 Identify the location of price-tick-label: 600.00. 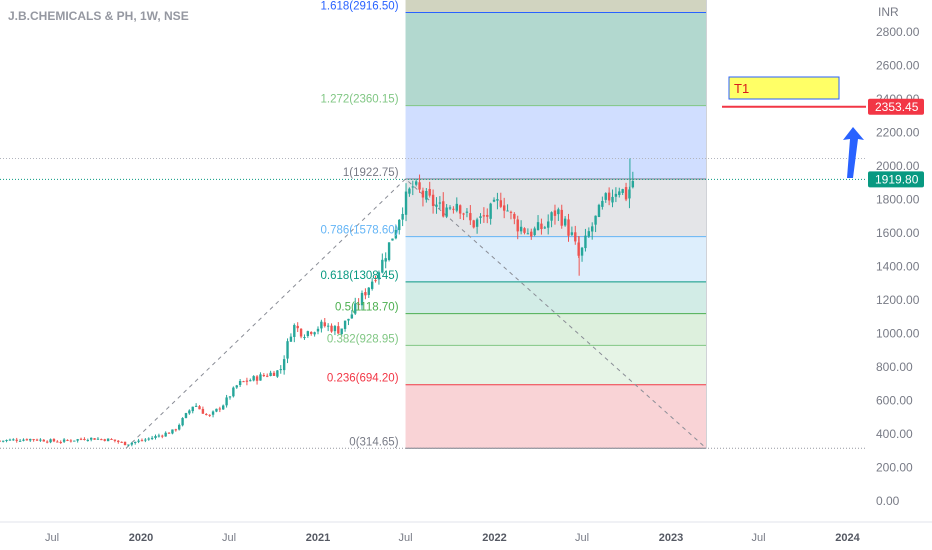
(894, 401).